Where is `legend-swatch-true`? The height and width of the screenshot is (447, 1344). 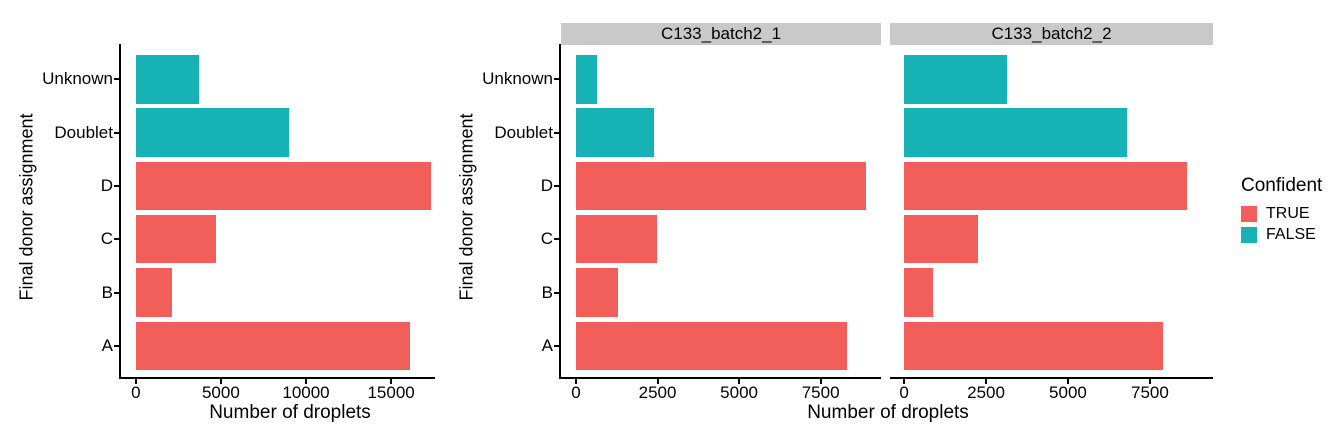 legend-swatch-true is located at coordinates (1249, 214).